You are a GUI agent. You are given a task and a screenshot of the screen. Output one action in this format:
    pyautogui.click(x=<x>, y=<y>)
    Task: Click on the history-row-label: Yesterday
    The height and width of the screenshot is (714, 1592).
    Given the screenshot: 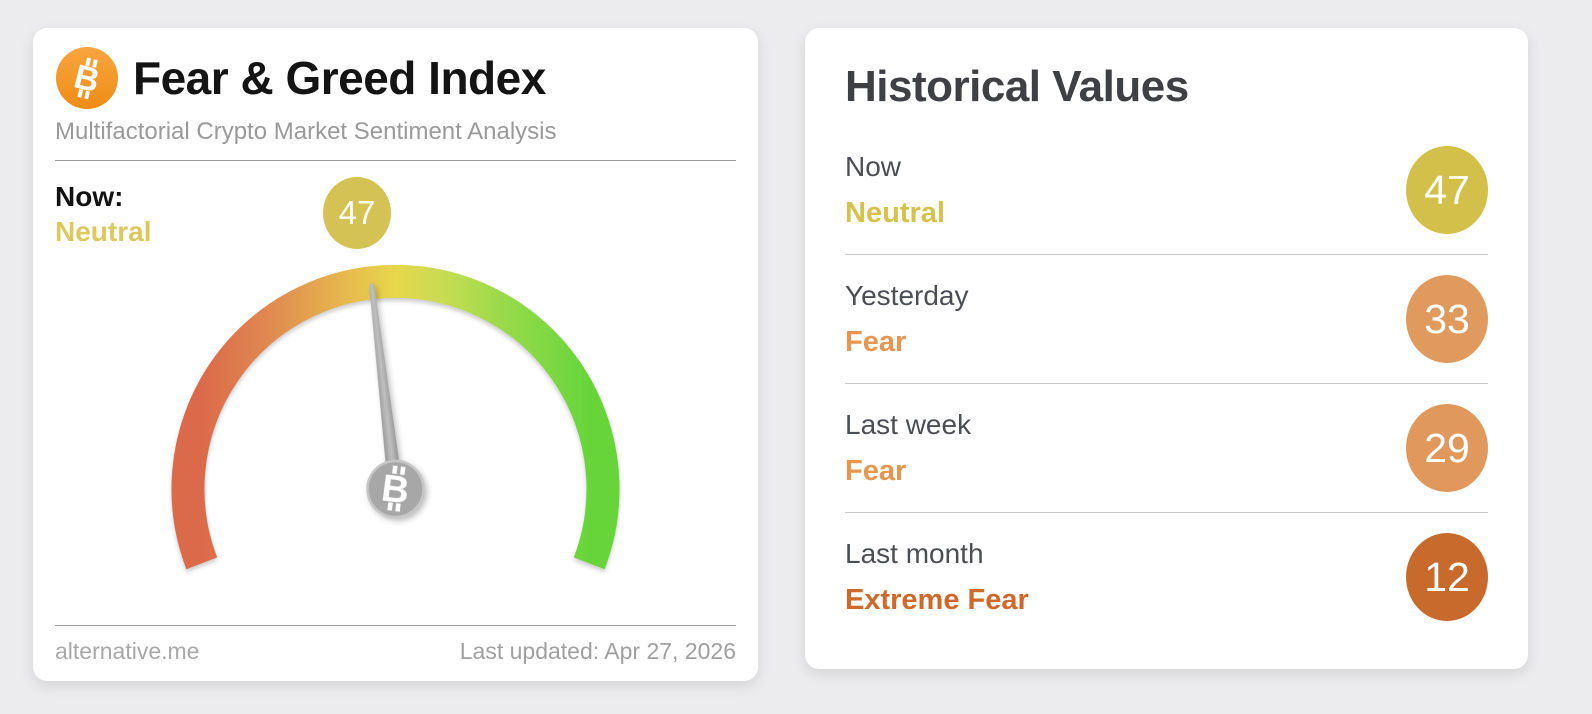 What is the action you would take?
    pyautogui.click(x=907, y=295)
    